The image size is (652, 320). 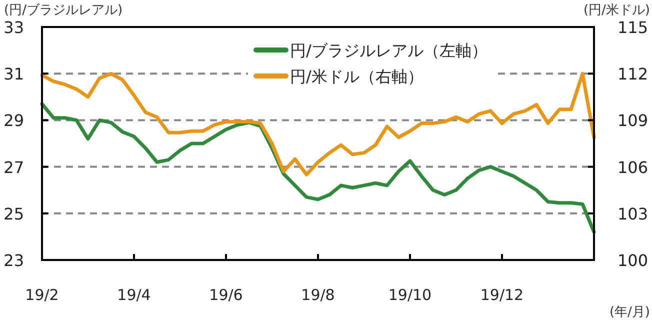 I want to click on legend-label: 円/米ドル（右軸）, so click(x=357, y=76).